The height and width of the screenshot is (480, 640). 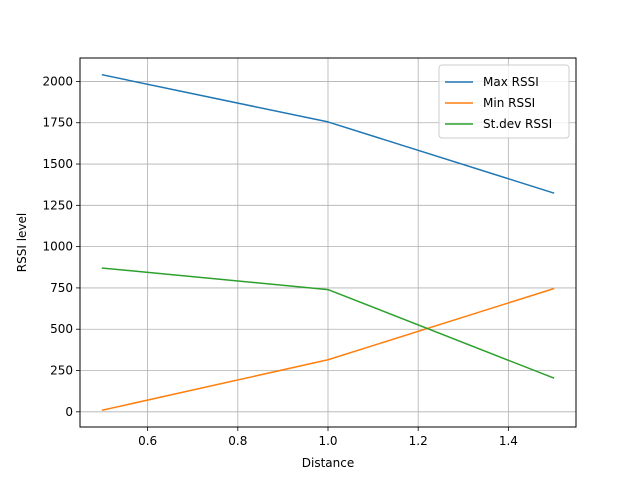 I want to click on x-tick-label: 1.4, so click(x=508, y=441).